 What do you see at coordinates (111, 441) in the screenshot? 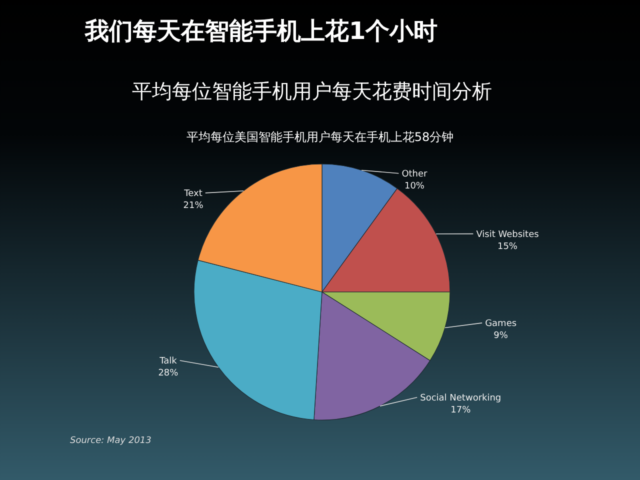
I see `annotation: Source: May 2013` at bounding box center [111, 441].